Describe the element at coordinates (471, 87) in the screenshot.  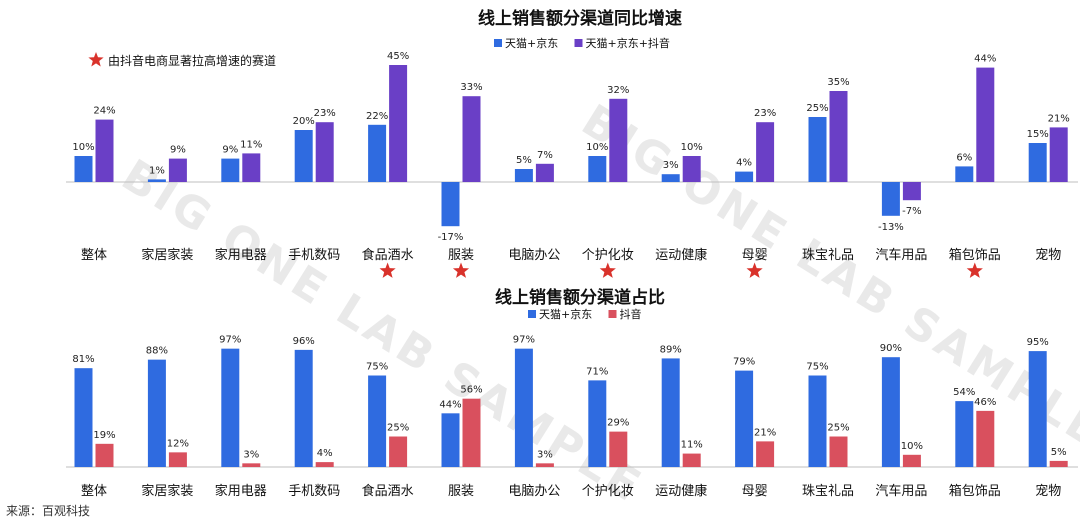
I see `data-label-1-s2-6: 33%` at that location.